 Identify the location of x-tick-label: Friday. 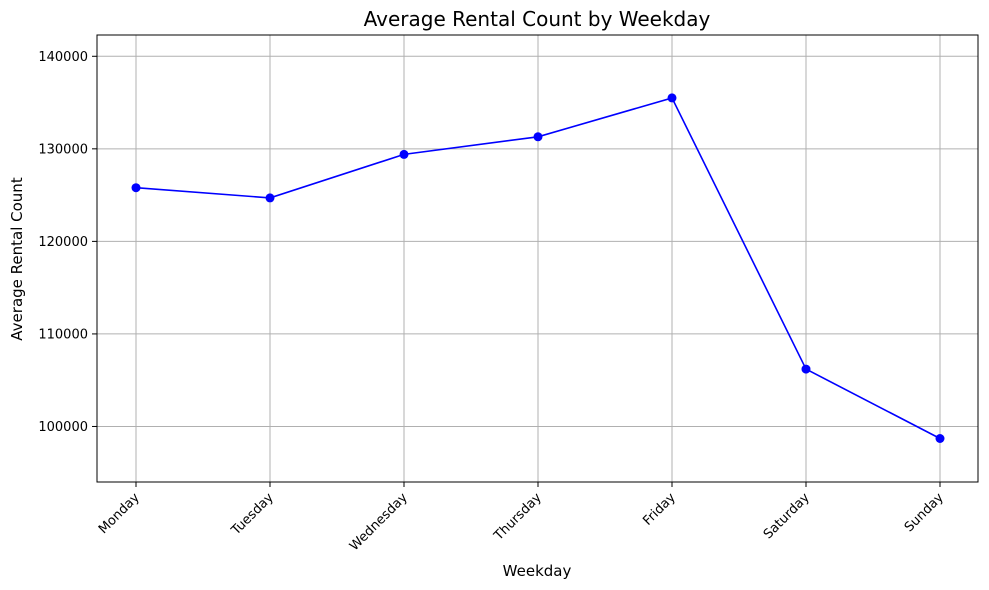
(659, 509).